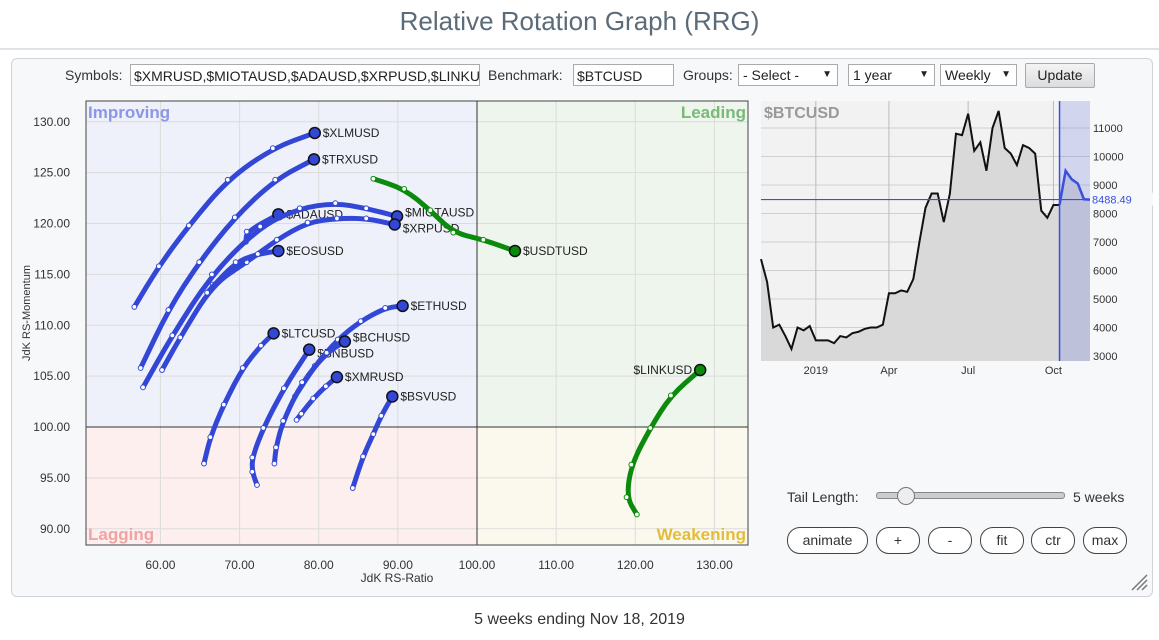 The image size is (1159, 640). Describe the element at coordinates (129, 112) in the screenshot. I see `quadrant-label-improving: Improving` at that location.